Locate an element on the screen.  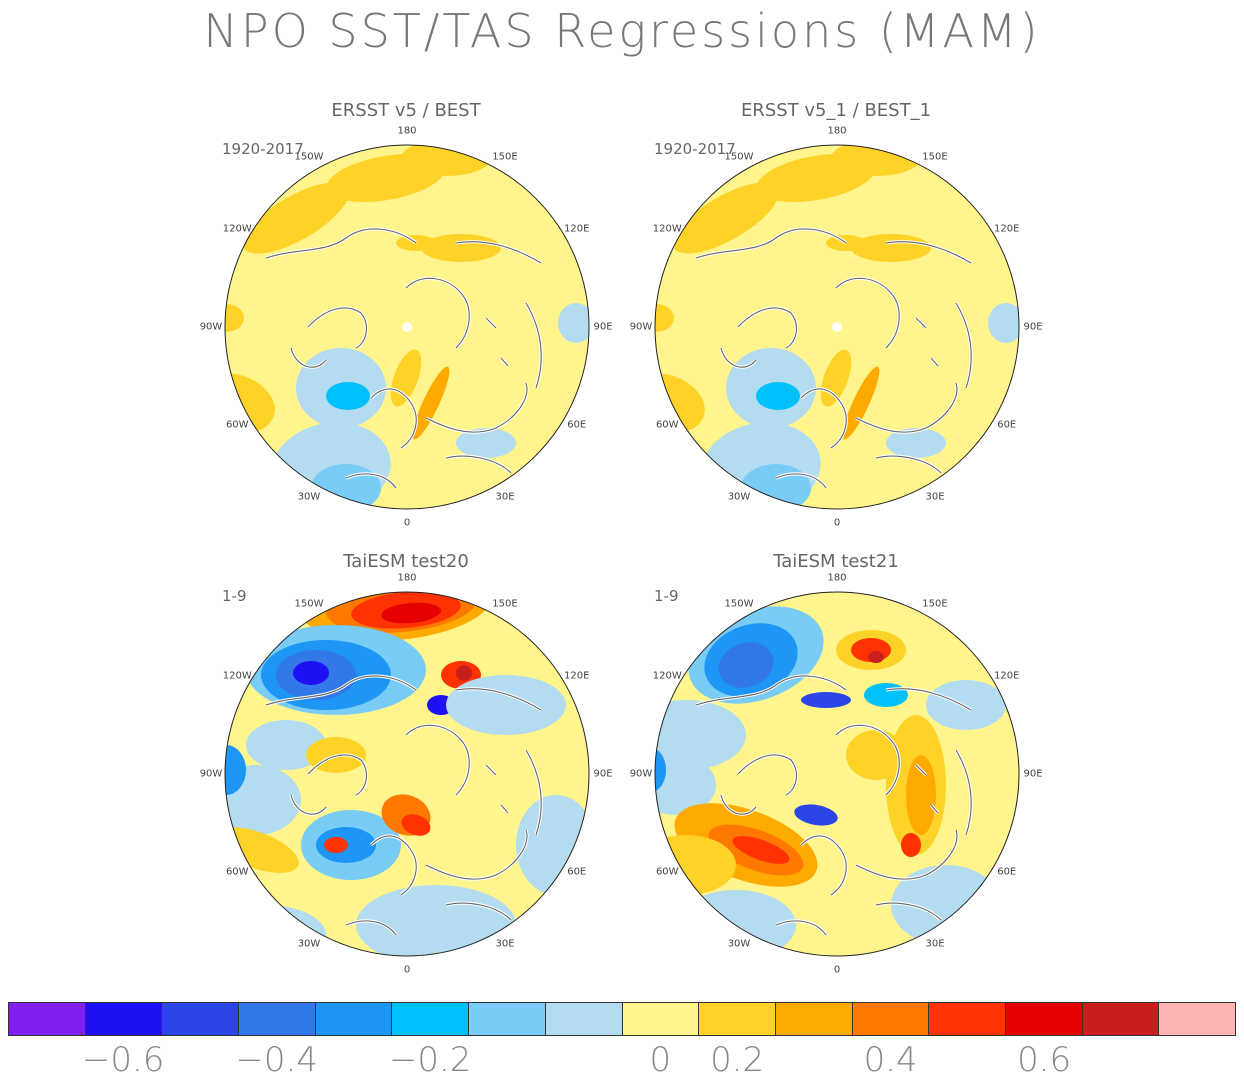
panel-title: TaiESM test21 is located at coordinates (836, 561).